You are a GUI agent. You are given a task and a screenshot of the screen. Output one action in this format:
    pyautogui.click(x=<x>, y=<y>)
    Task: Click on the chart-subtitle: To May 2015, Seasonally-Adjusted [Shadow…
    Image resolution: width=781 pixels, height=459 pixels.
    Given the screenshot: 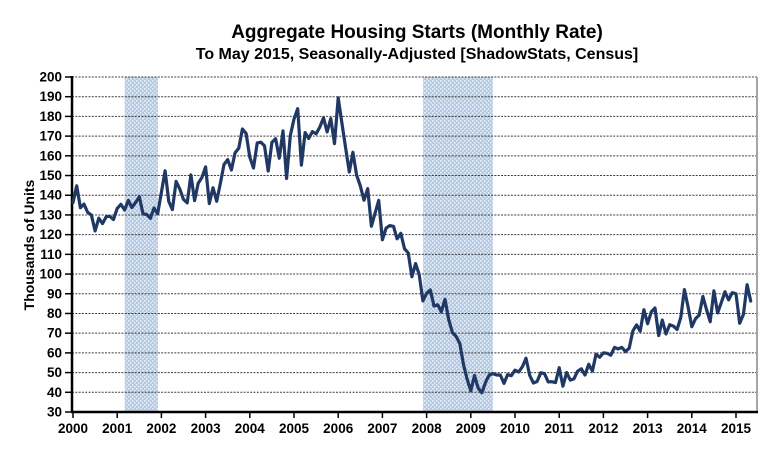 What is the action you would take?
    pyautogui.click(x=417, y=54)
    